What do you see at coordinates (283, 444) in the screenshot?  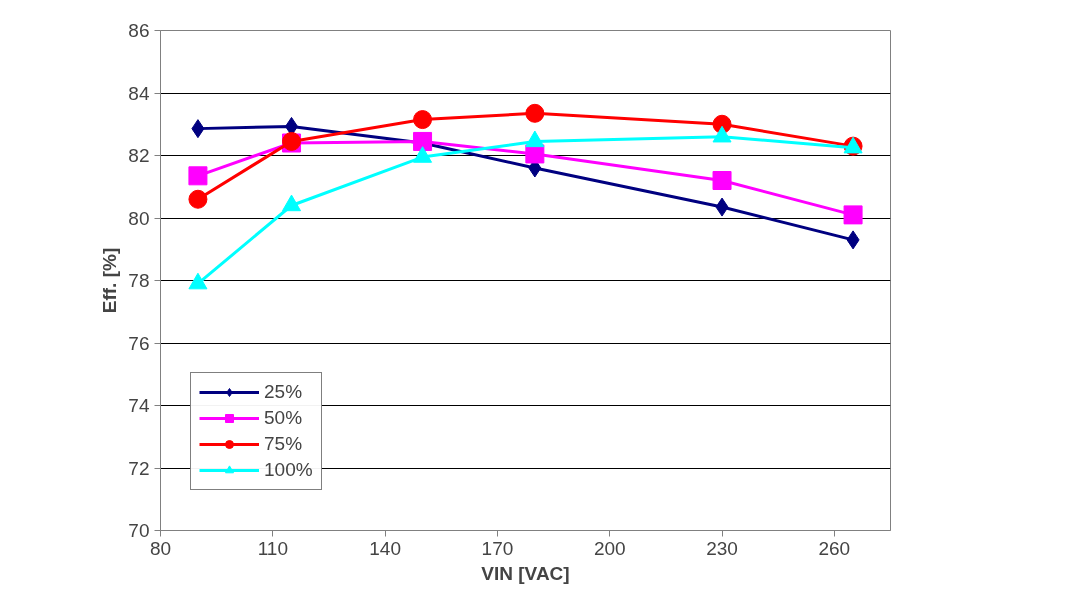 I see `legend-label: 75%` at bounding box center [283, 444].